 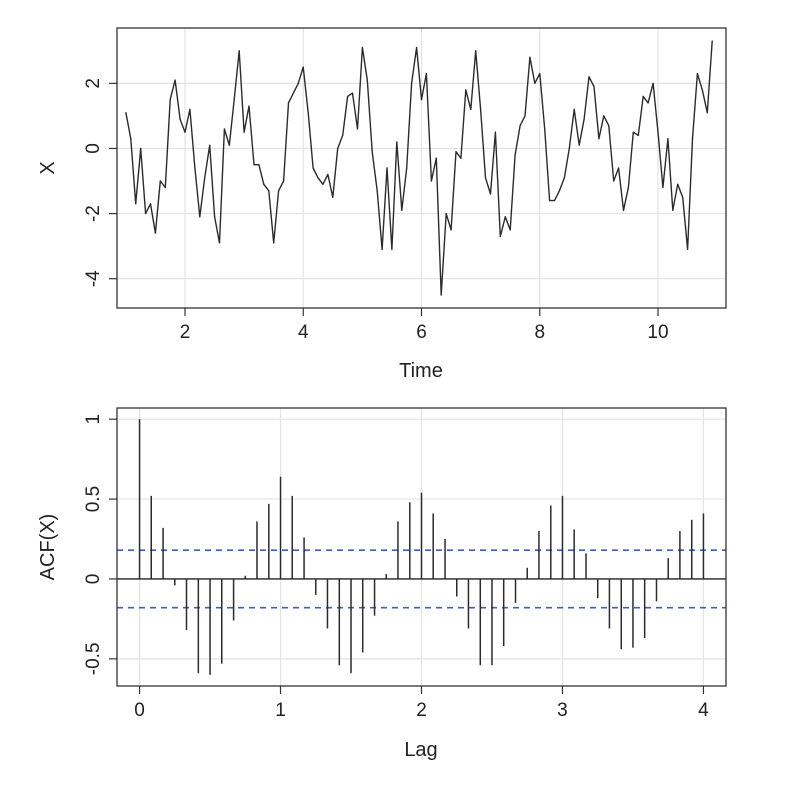 I want to click on time-series-y-tick-label-1: -2, so click(x=93, y=213).